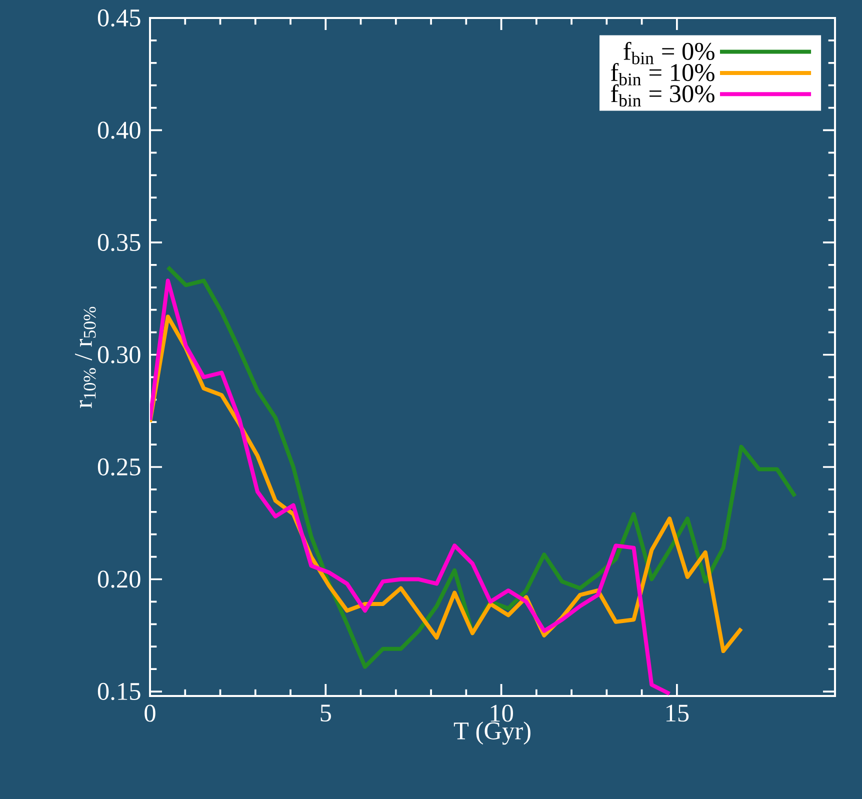 The image size is (862, 799). What do you see at coordinates (119, 467) in the screenshot?
I see `y-tick-label: 0.25` at bounding box center [119, 467].